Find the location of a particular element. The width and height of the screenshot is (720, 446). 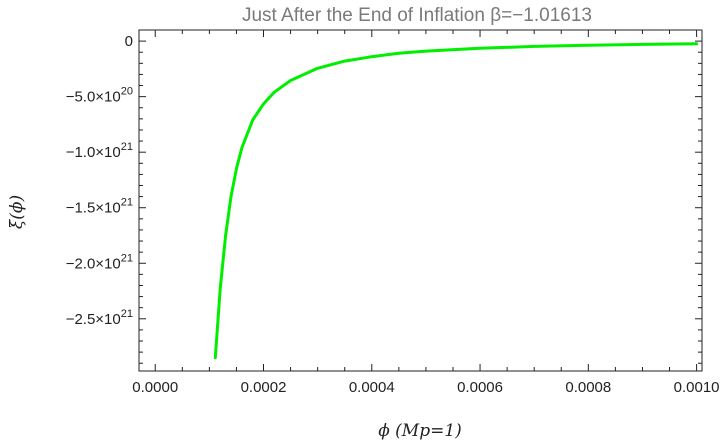

x-tick-label: 0.0008 is located at coordinates (588, 387).